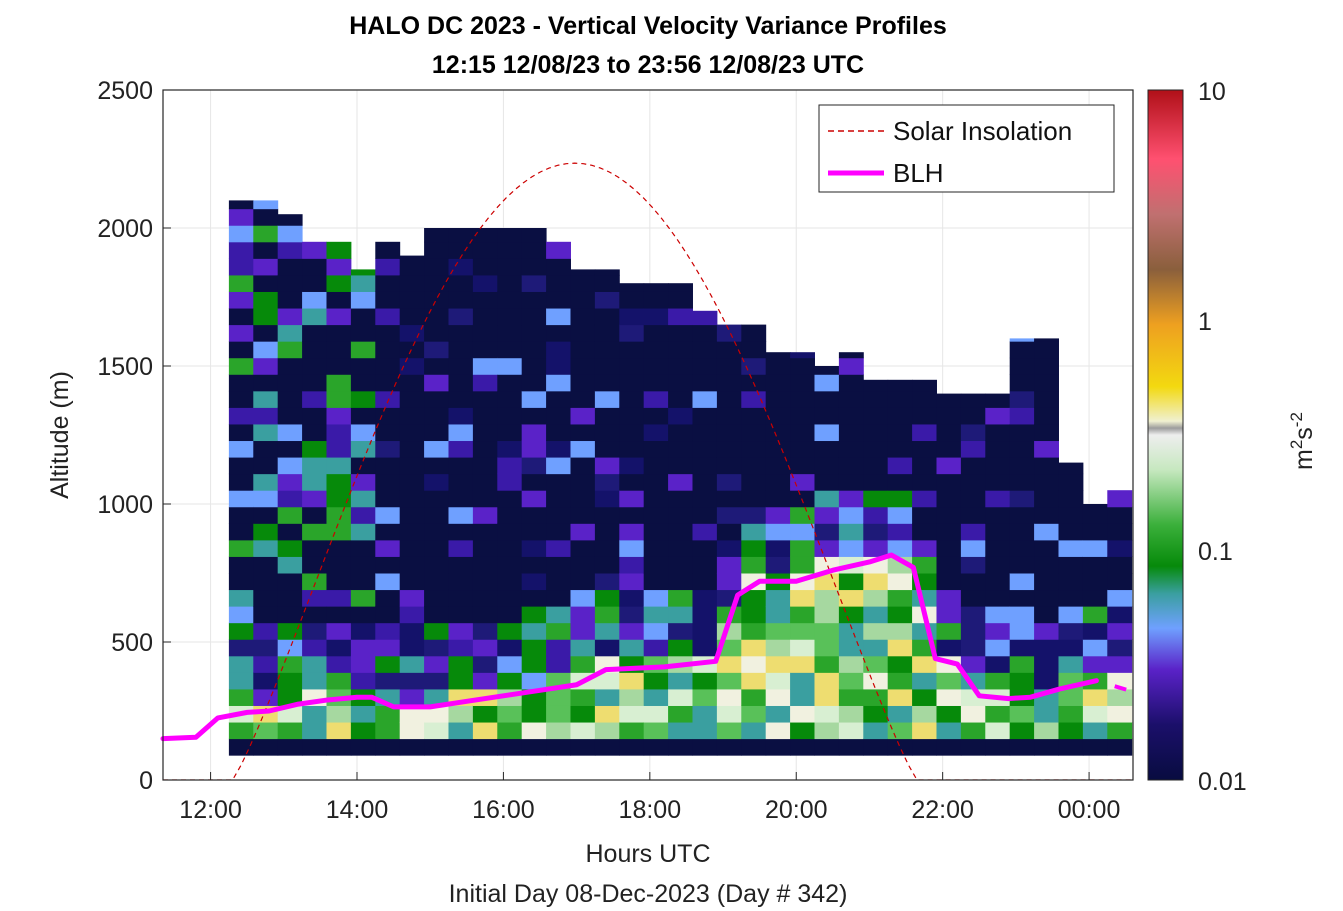 The image size is (1343, 911). What do you see at coordinates (1222, 782) in the screenshot?
I see `colorbar-tick-label: 0.01` at bounding box center [1222, 782].